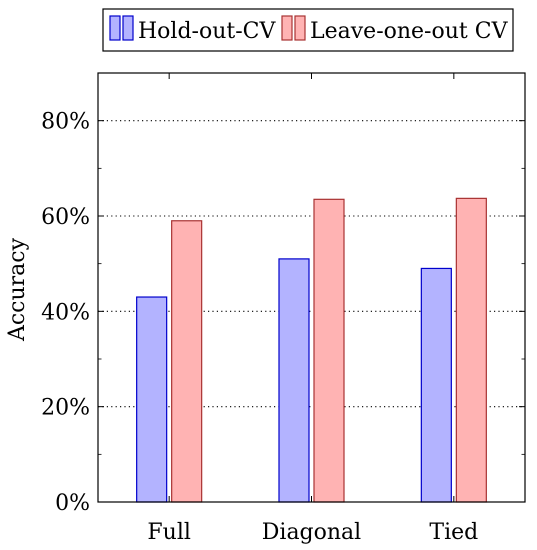 The image size is (537, 550). What do you see at coordinates (169, 532) in the screenshot?
I see `x-category-label: Full` at bounding box center [169, 532].